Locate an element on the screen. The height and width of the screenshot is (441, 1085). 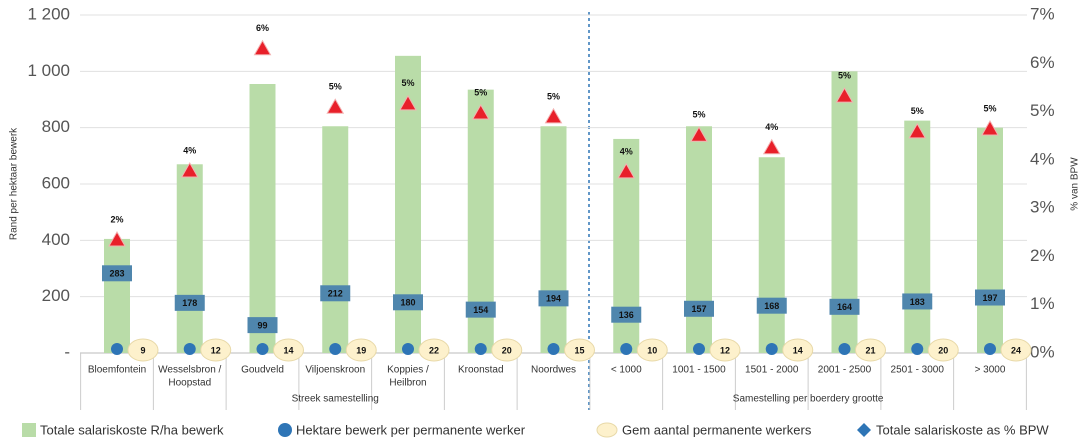
data-label: 99 is located at coordinates (262, 325).